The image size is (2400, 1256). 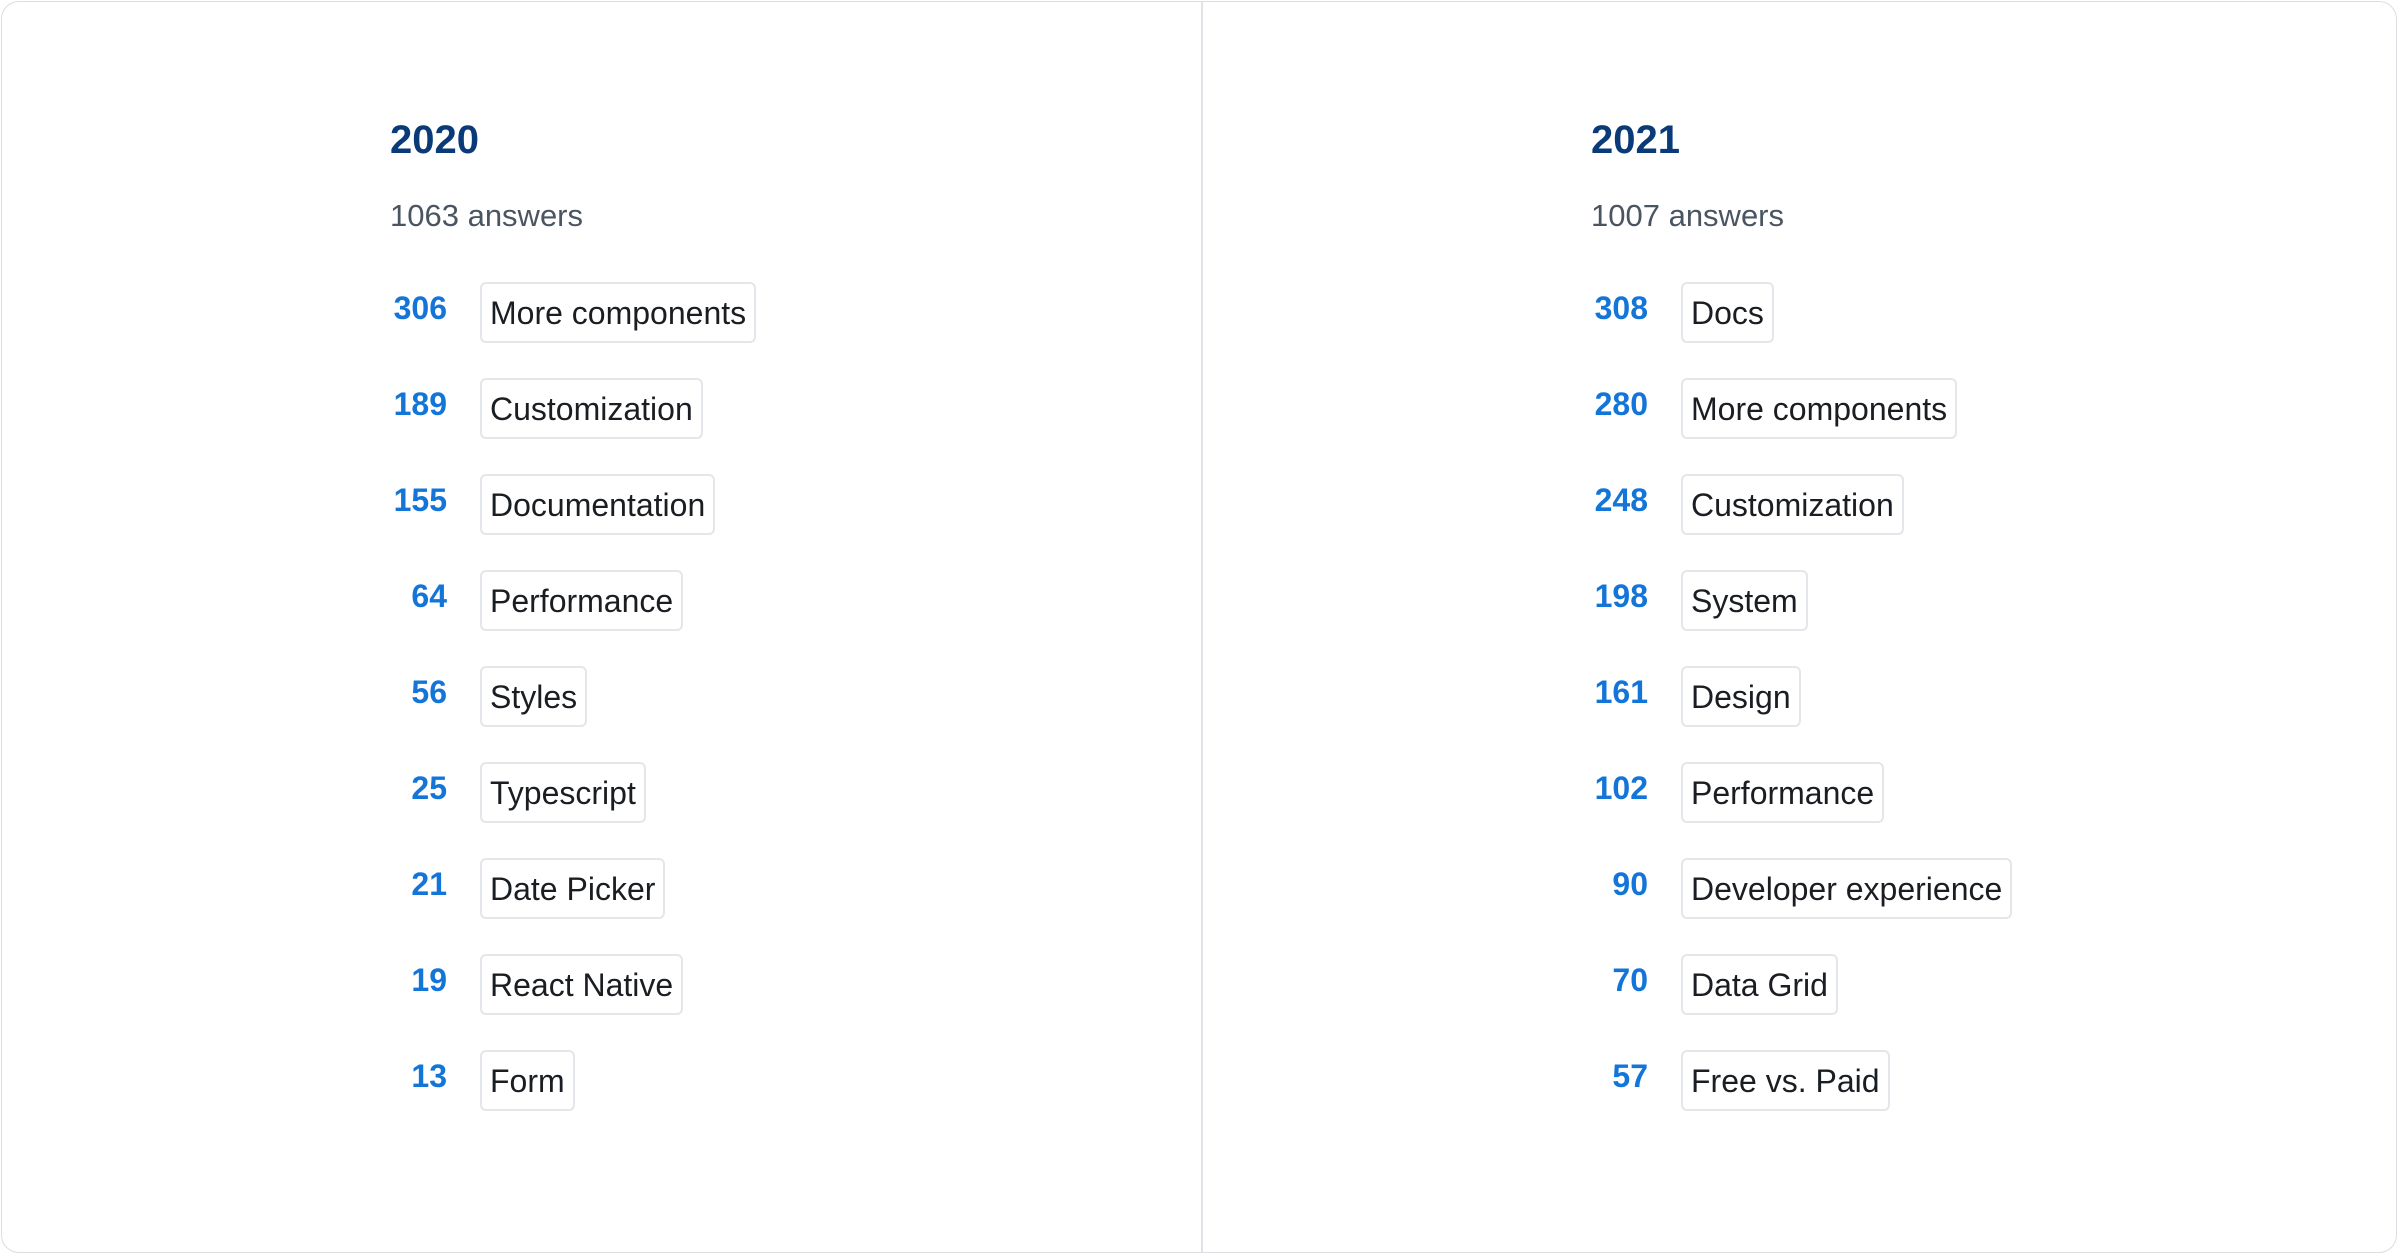 I want to click on item-tag: Documentation, so click(x=598, y=504).